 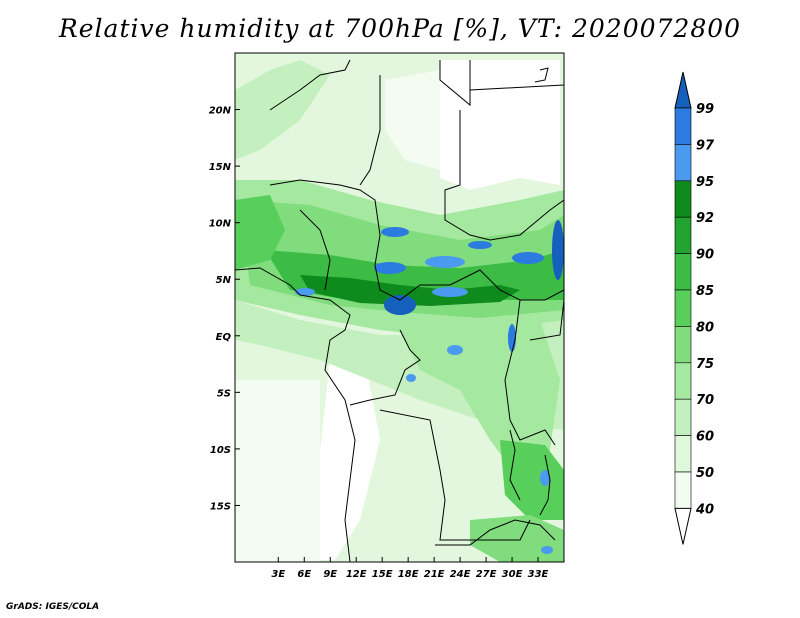 What do you see at coordinates (410, 568) in the screenshot?
I see `longitude-axis: 3E 6E 9E 12E 15E 18E 21E 24E 27E 30E 33E` at bounding box center [410, 568].